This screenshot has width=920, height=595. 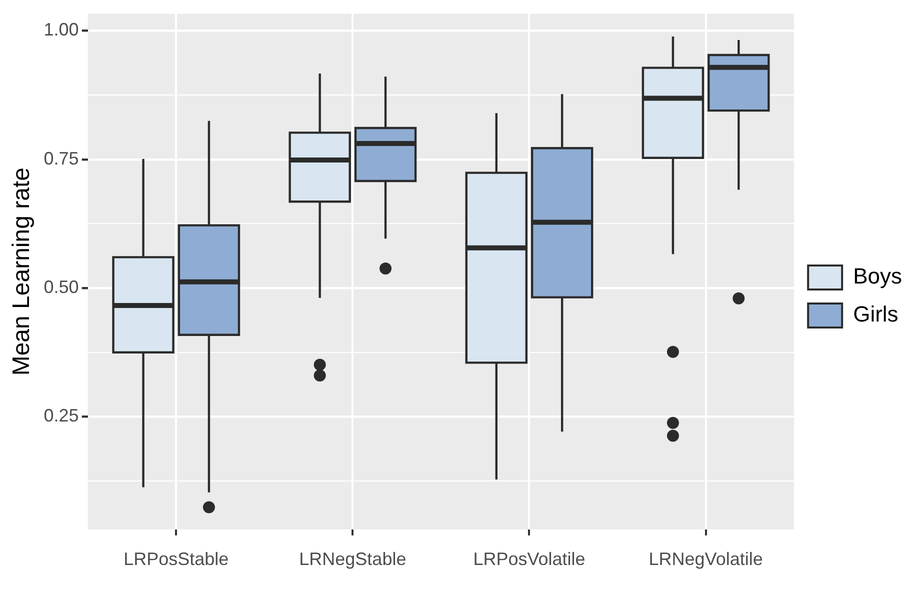 I want to click on y-axis-title: Mean Learning rate, so click(x=22, y=272).